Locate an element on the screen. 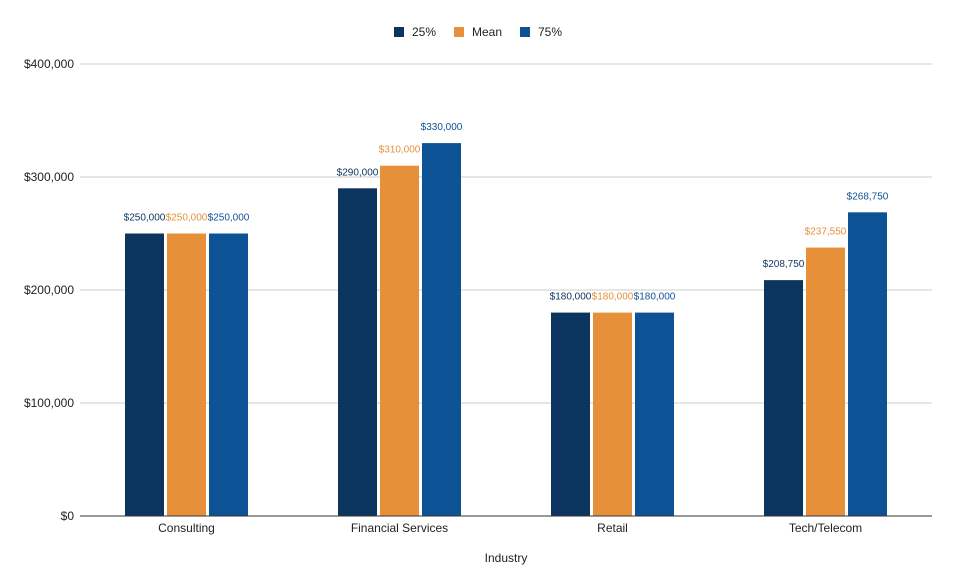 This screenshot has width=958, height=580. data-label: $237,550 is located at coordinates (826, 232).